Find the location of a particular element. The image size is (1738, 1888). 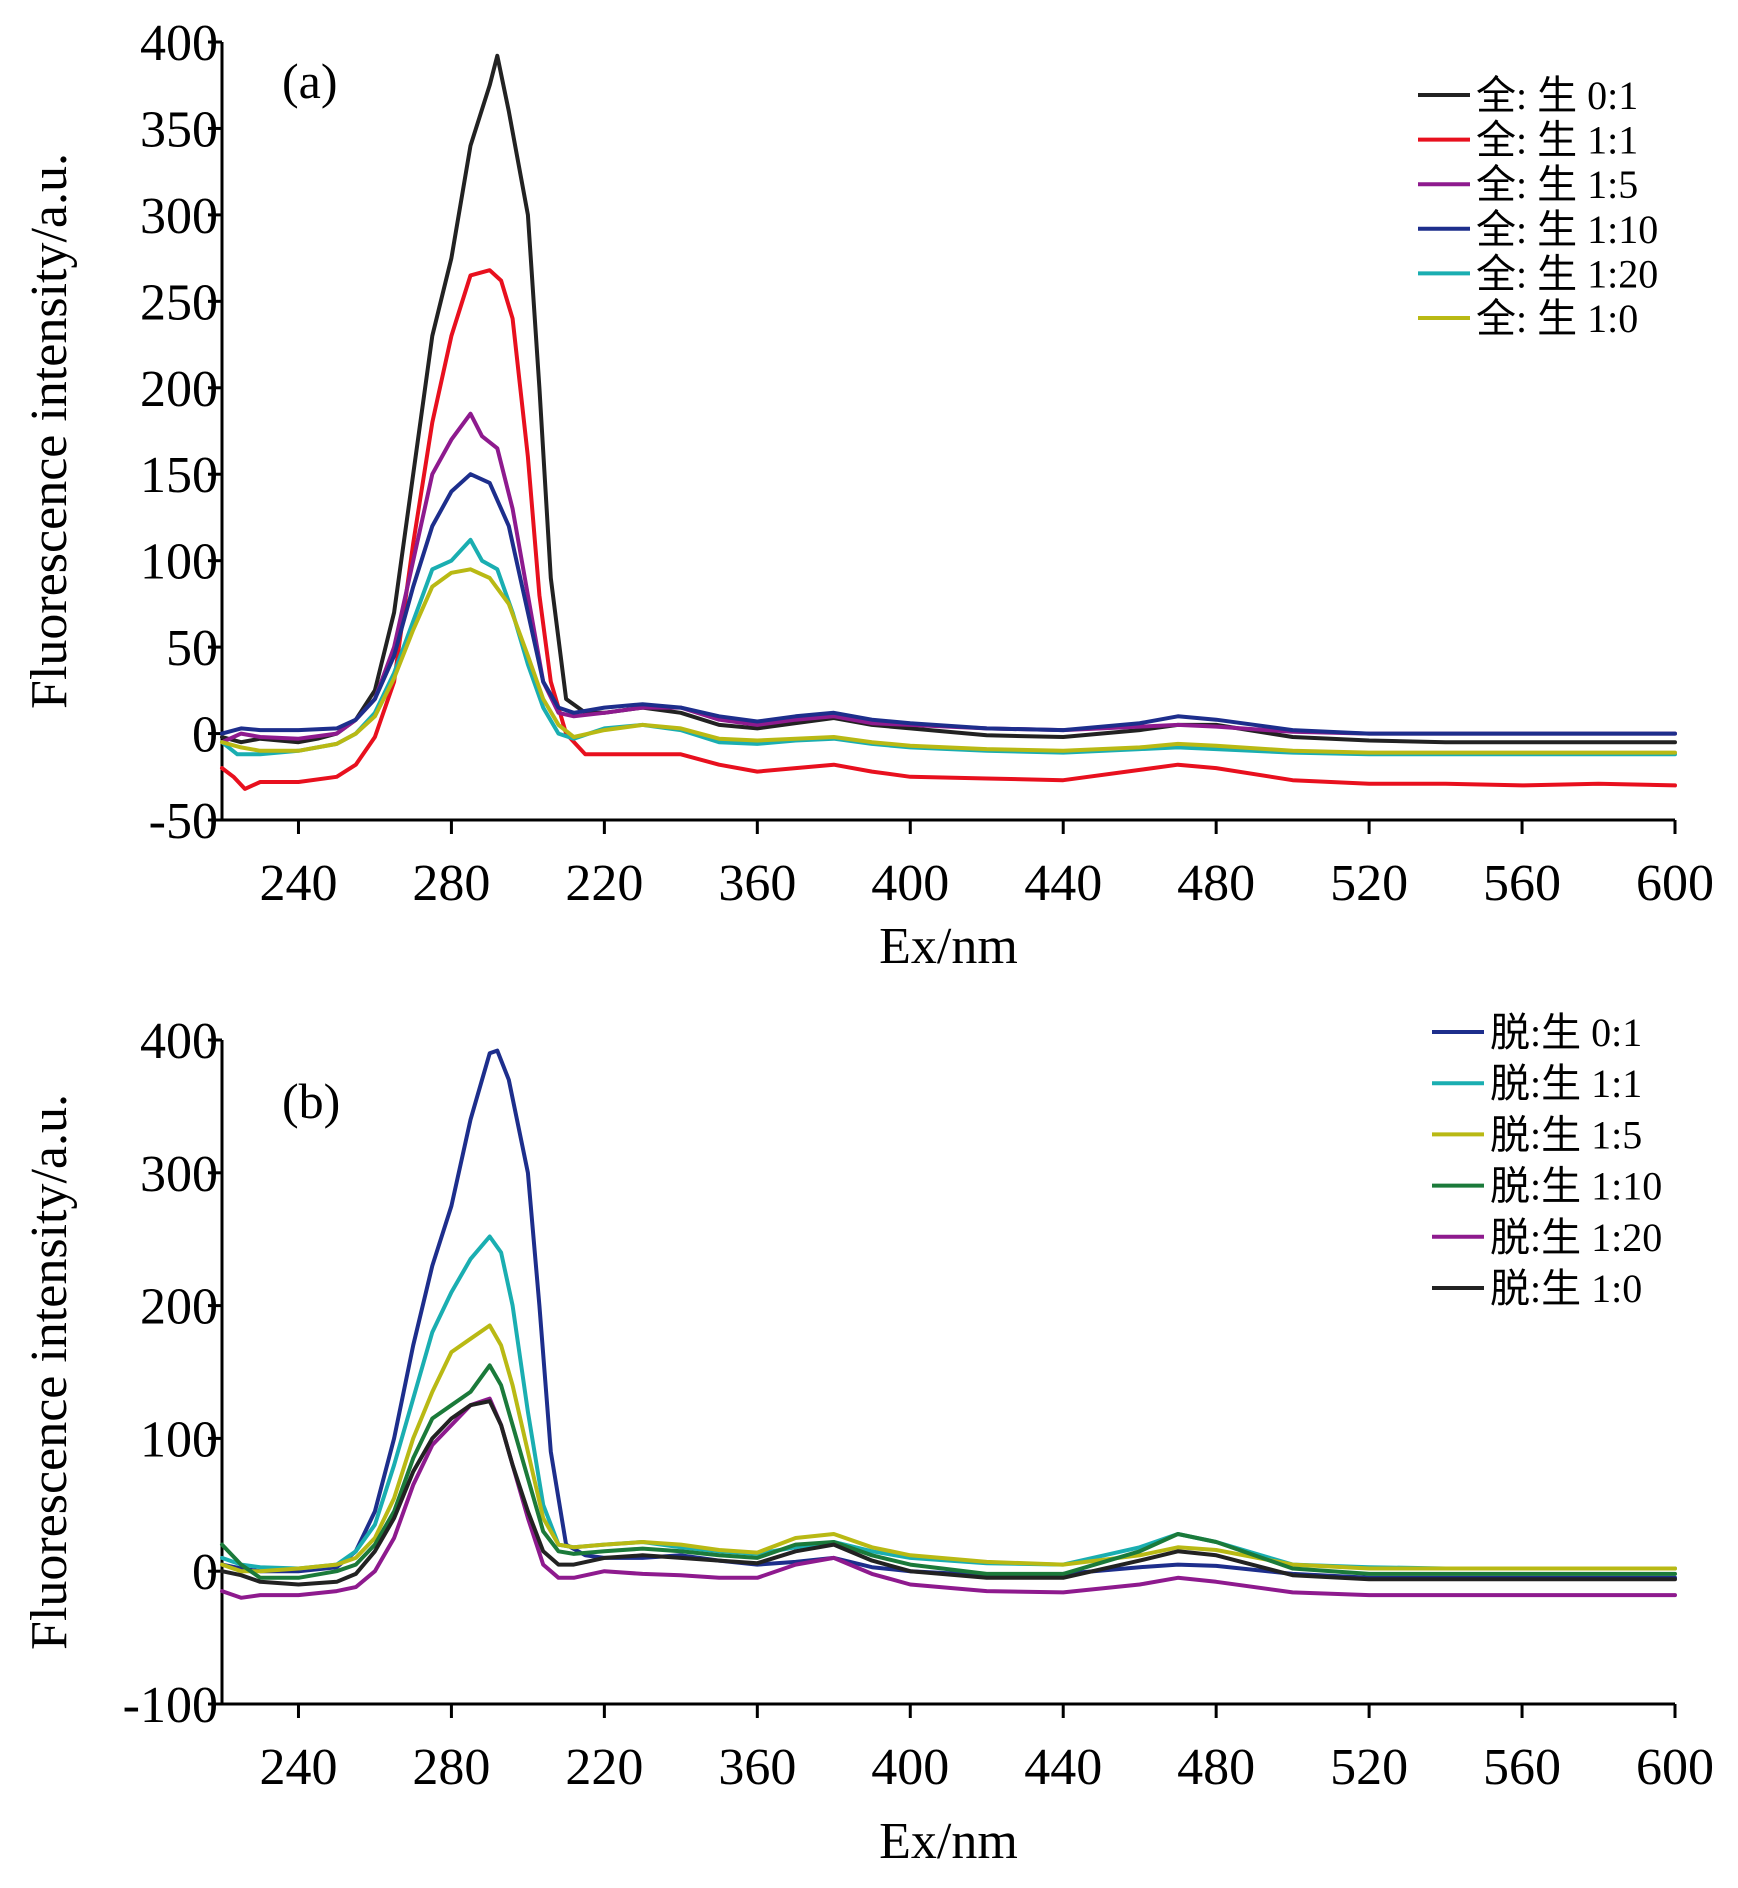

panel-label: (b) is located at coordinates (311, 1101).